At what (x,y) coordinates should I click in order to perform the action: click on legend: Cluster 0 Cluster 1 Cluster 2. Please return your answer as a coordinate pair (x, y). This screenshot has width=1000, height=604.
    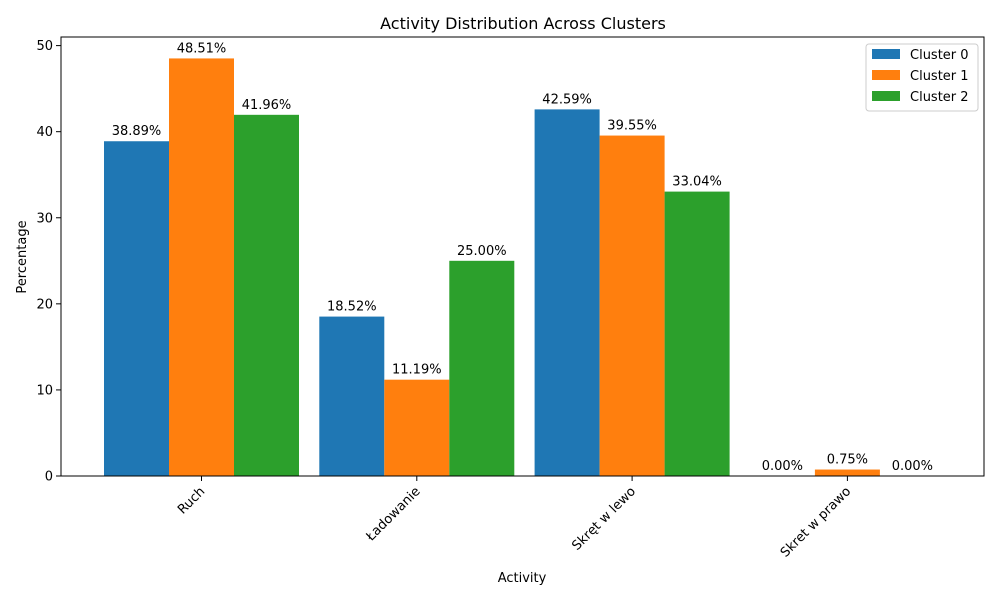
    Looking at the image, I should click on (922, 77).